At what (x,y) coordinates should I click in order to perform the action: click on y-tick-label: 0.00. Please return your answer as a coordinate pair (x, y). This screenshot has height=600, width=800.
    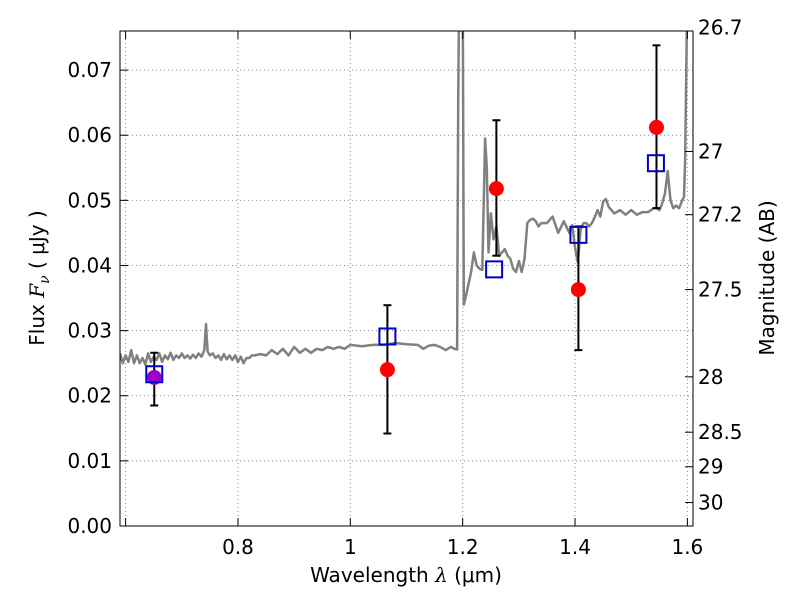
    Looking at the image, I should click on (89, 526).